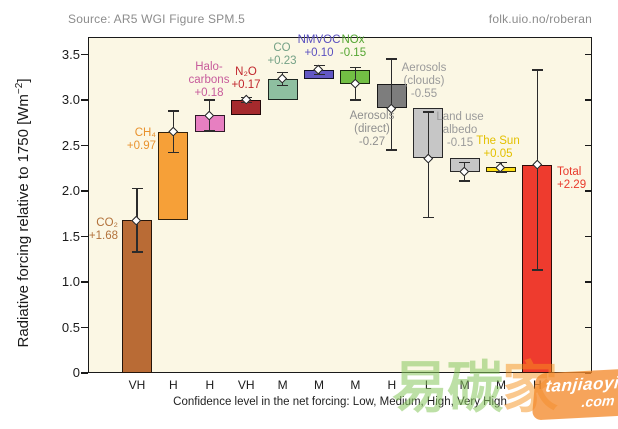 This screenshot has height=429, width=618. I want to click on error-cap-bottom-co2, so click(137, 252).